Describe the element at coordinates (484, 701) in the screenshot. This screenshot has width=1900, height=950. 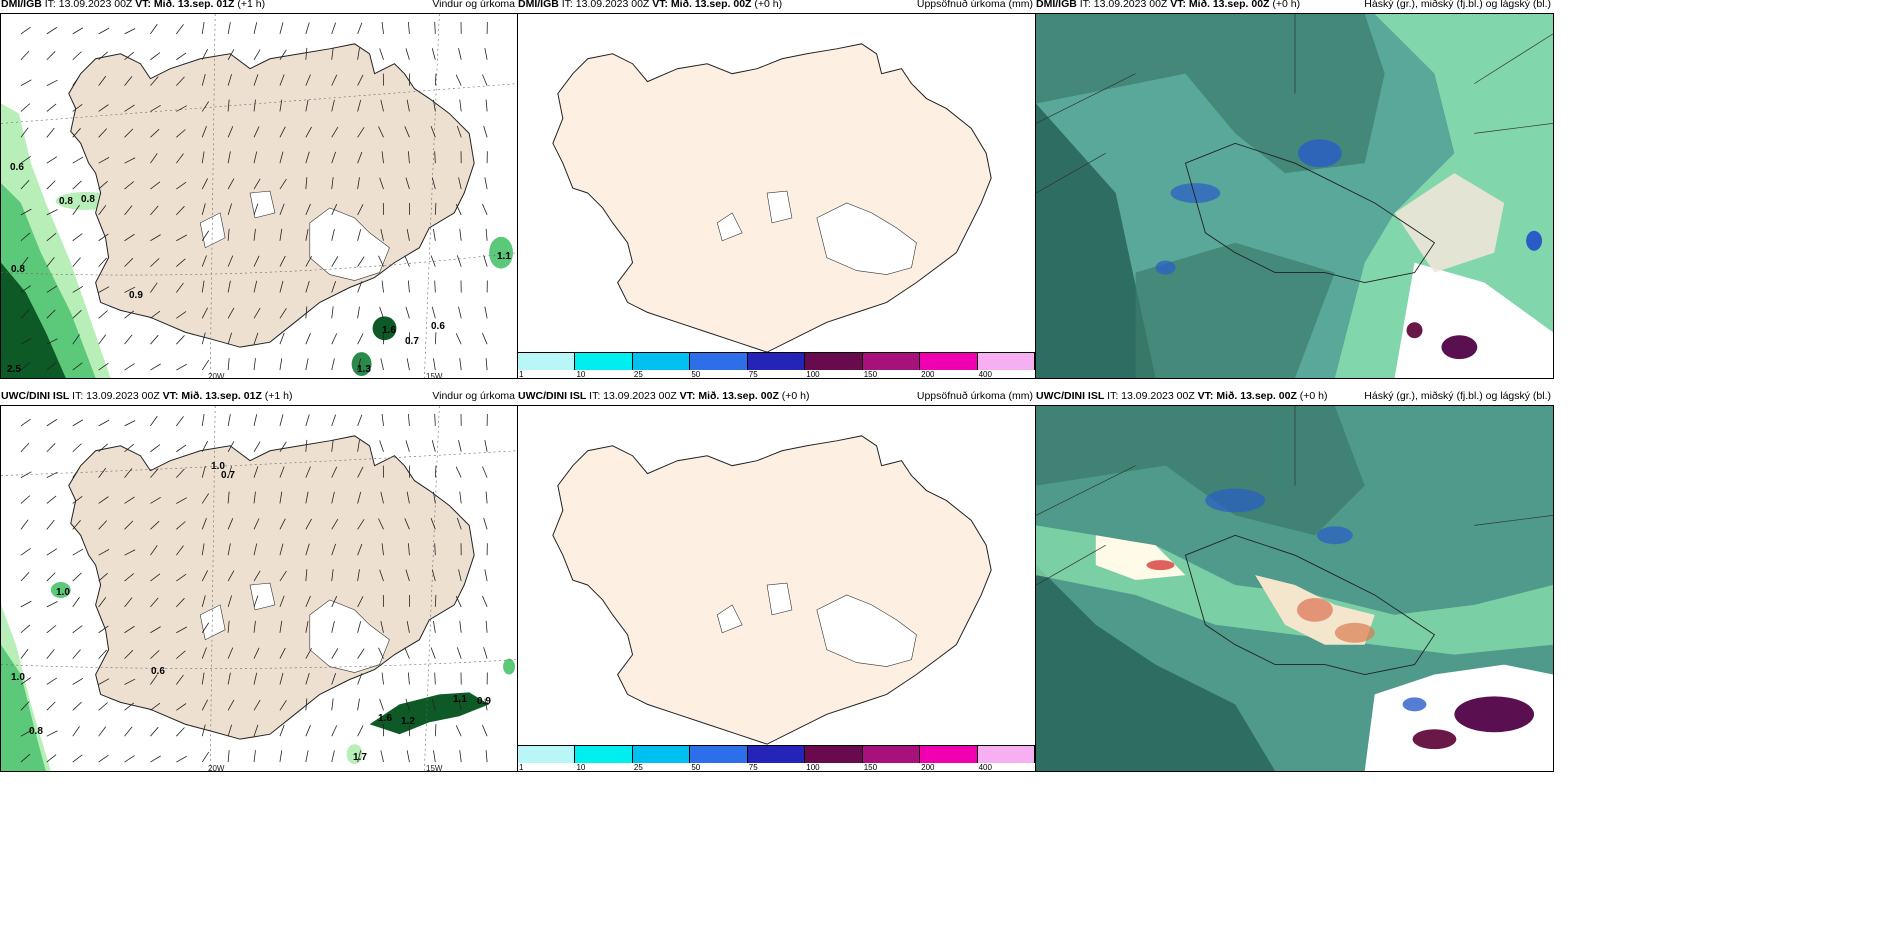
I see `precip-label: 0.9` at that location.